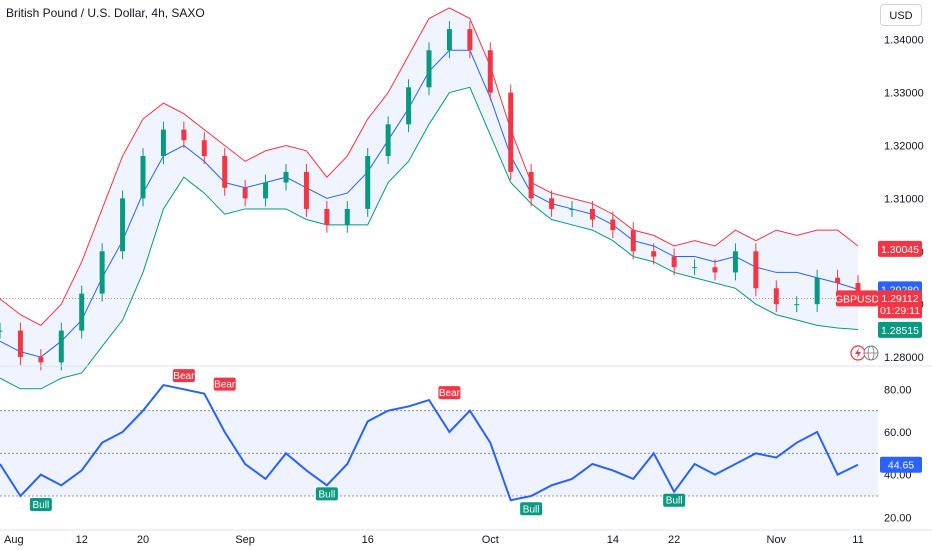  I want to click on time-axis-tick: 20, so click(143, 540).